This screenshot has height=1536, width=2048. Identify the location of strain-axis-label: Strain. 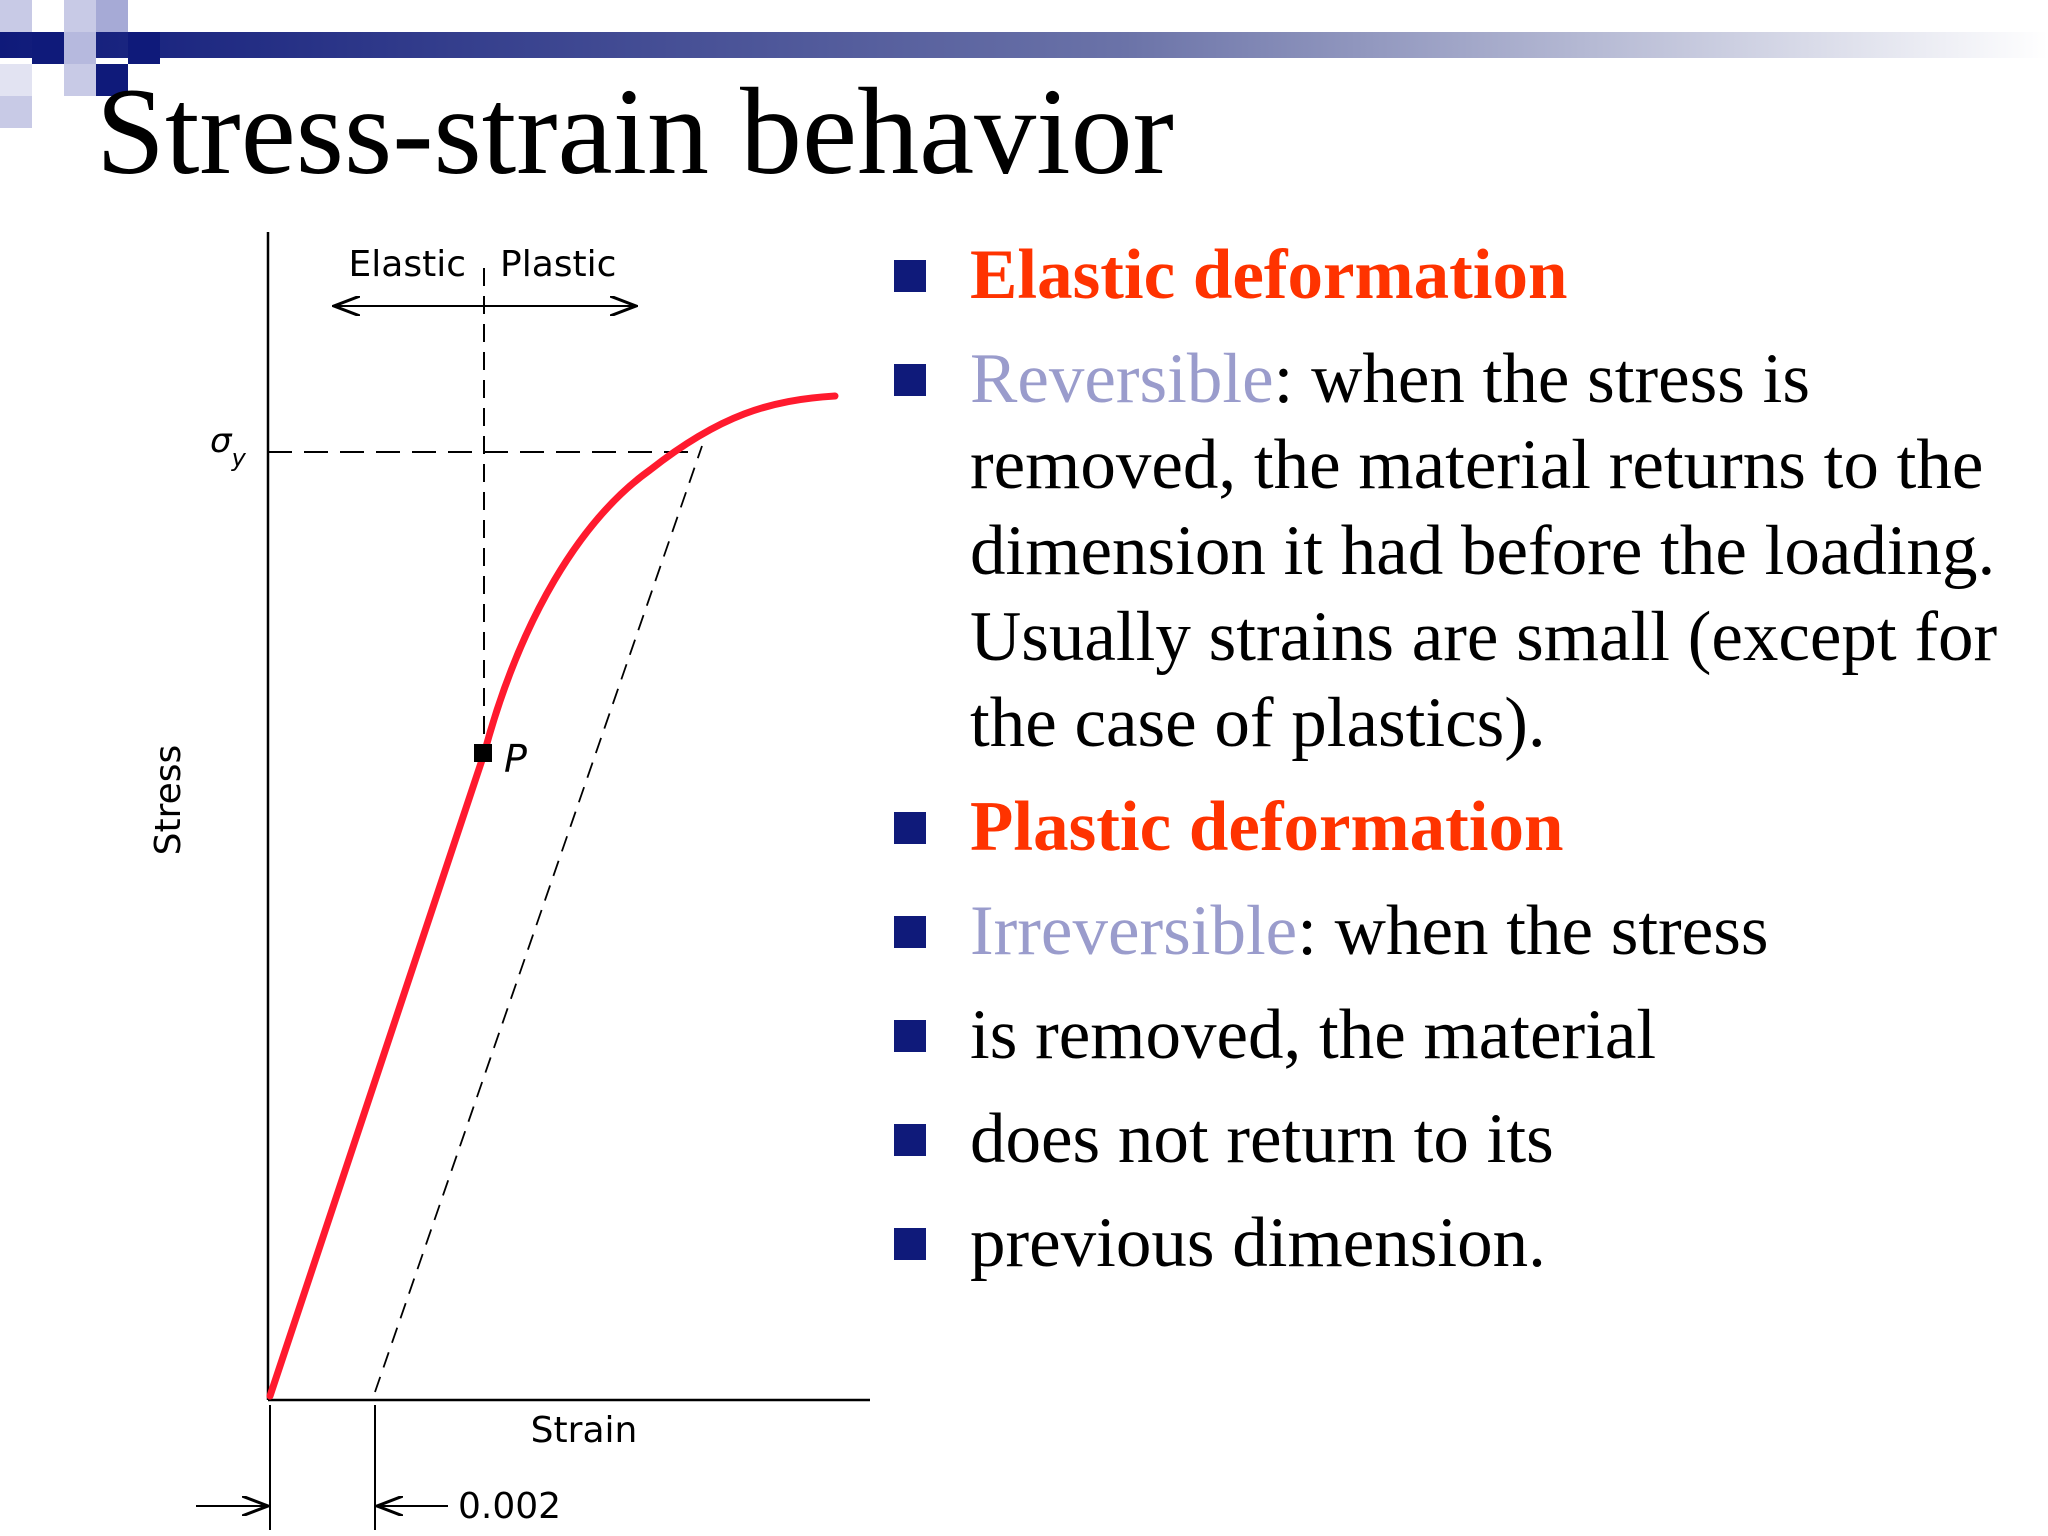
(584, 1430).